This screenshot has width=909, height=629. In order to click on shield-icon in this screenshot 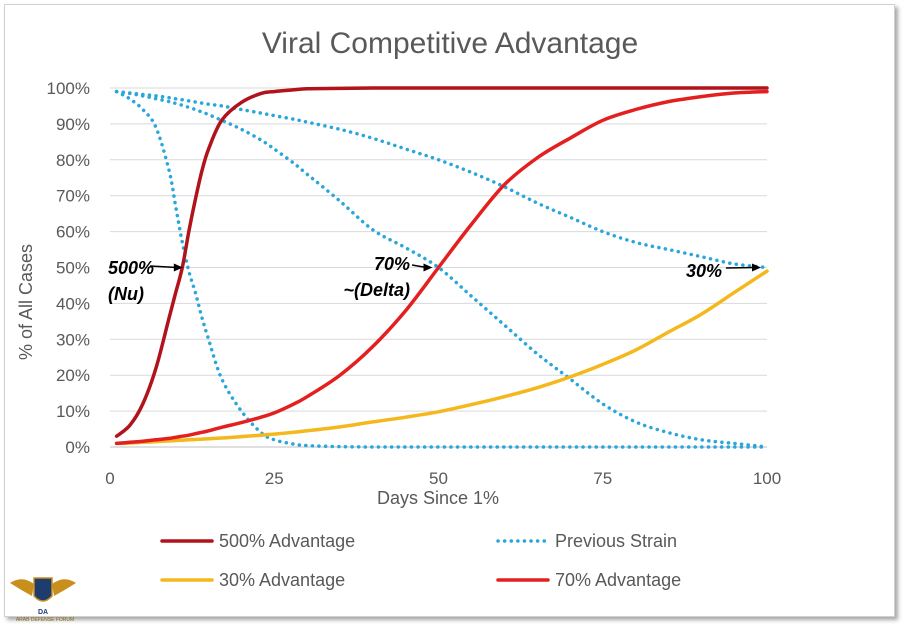, I will do `click(43, 589)`.